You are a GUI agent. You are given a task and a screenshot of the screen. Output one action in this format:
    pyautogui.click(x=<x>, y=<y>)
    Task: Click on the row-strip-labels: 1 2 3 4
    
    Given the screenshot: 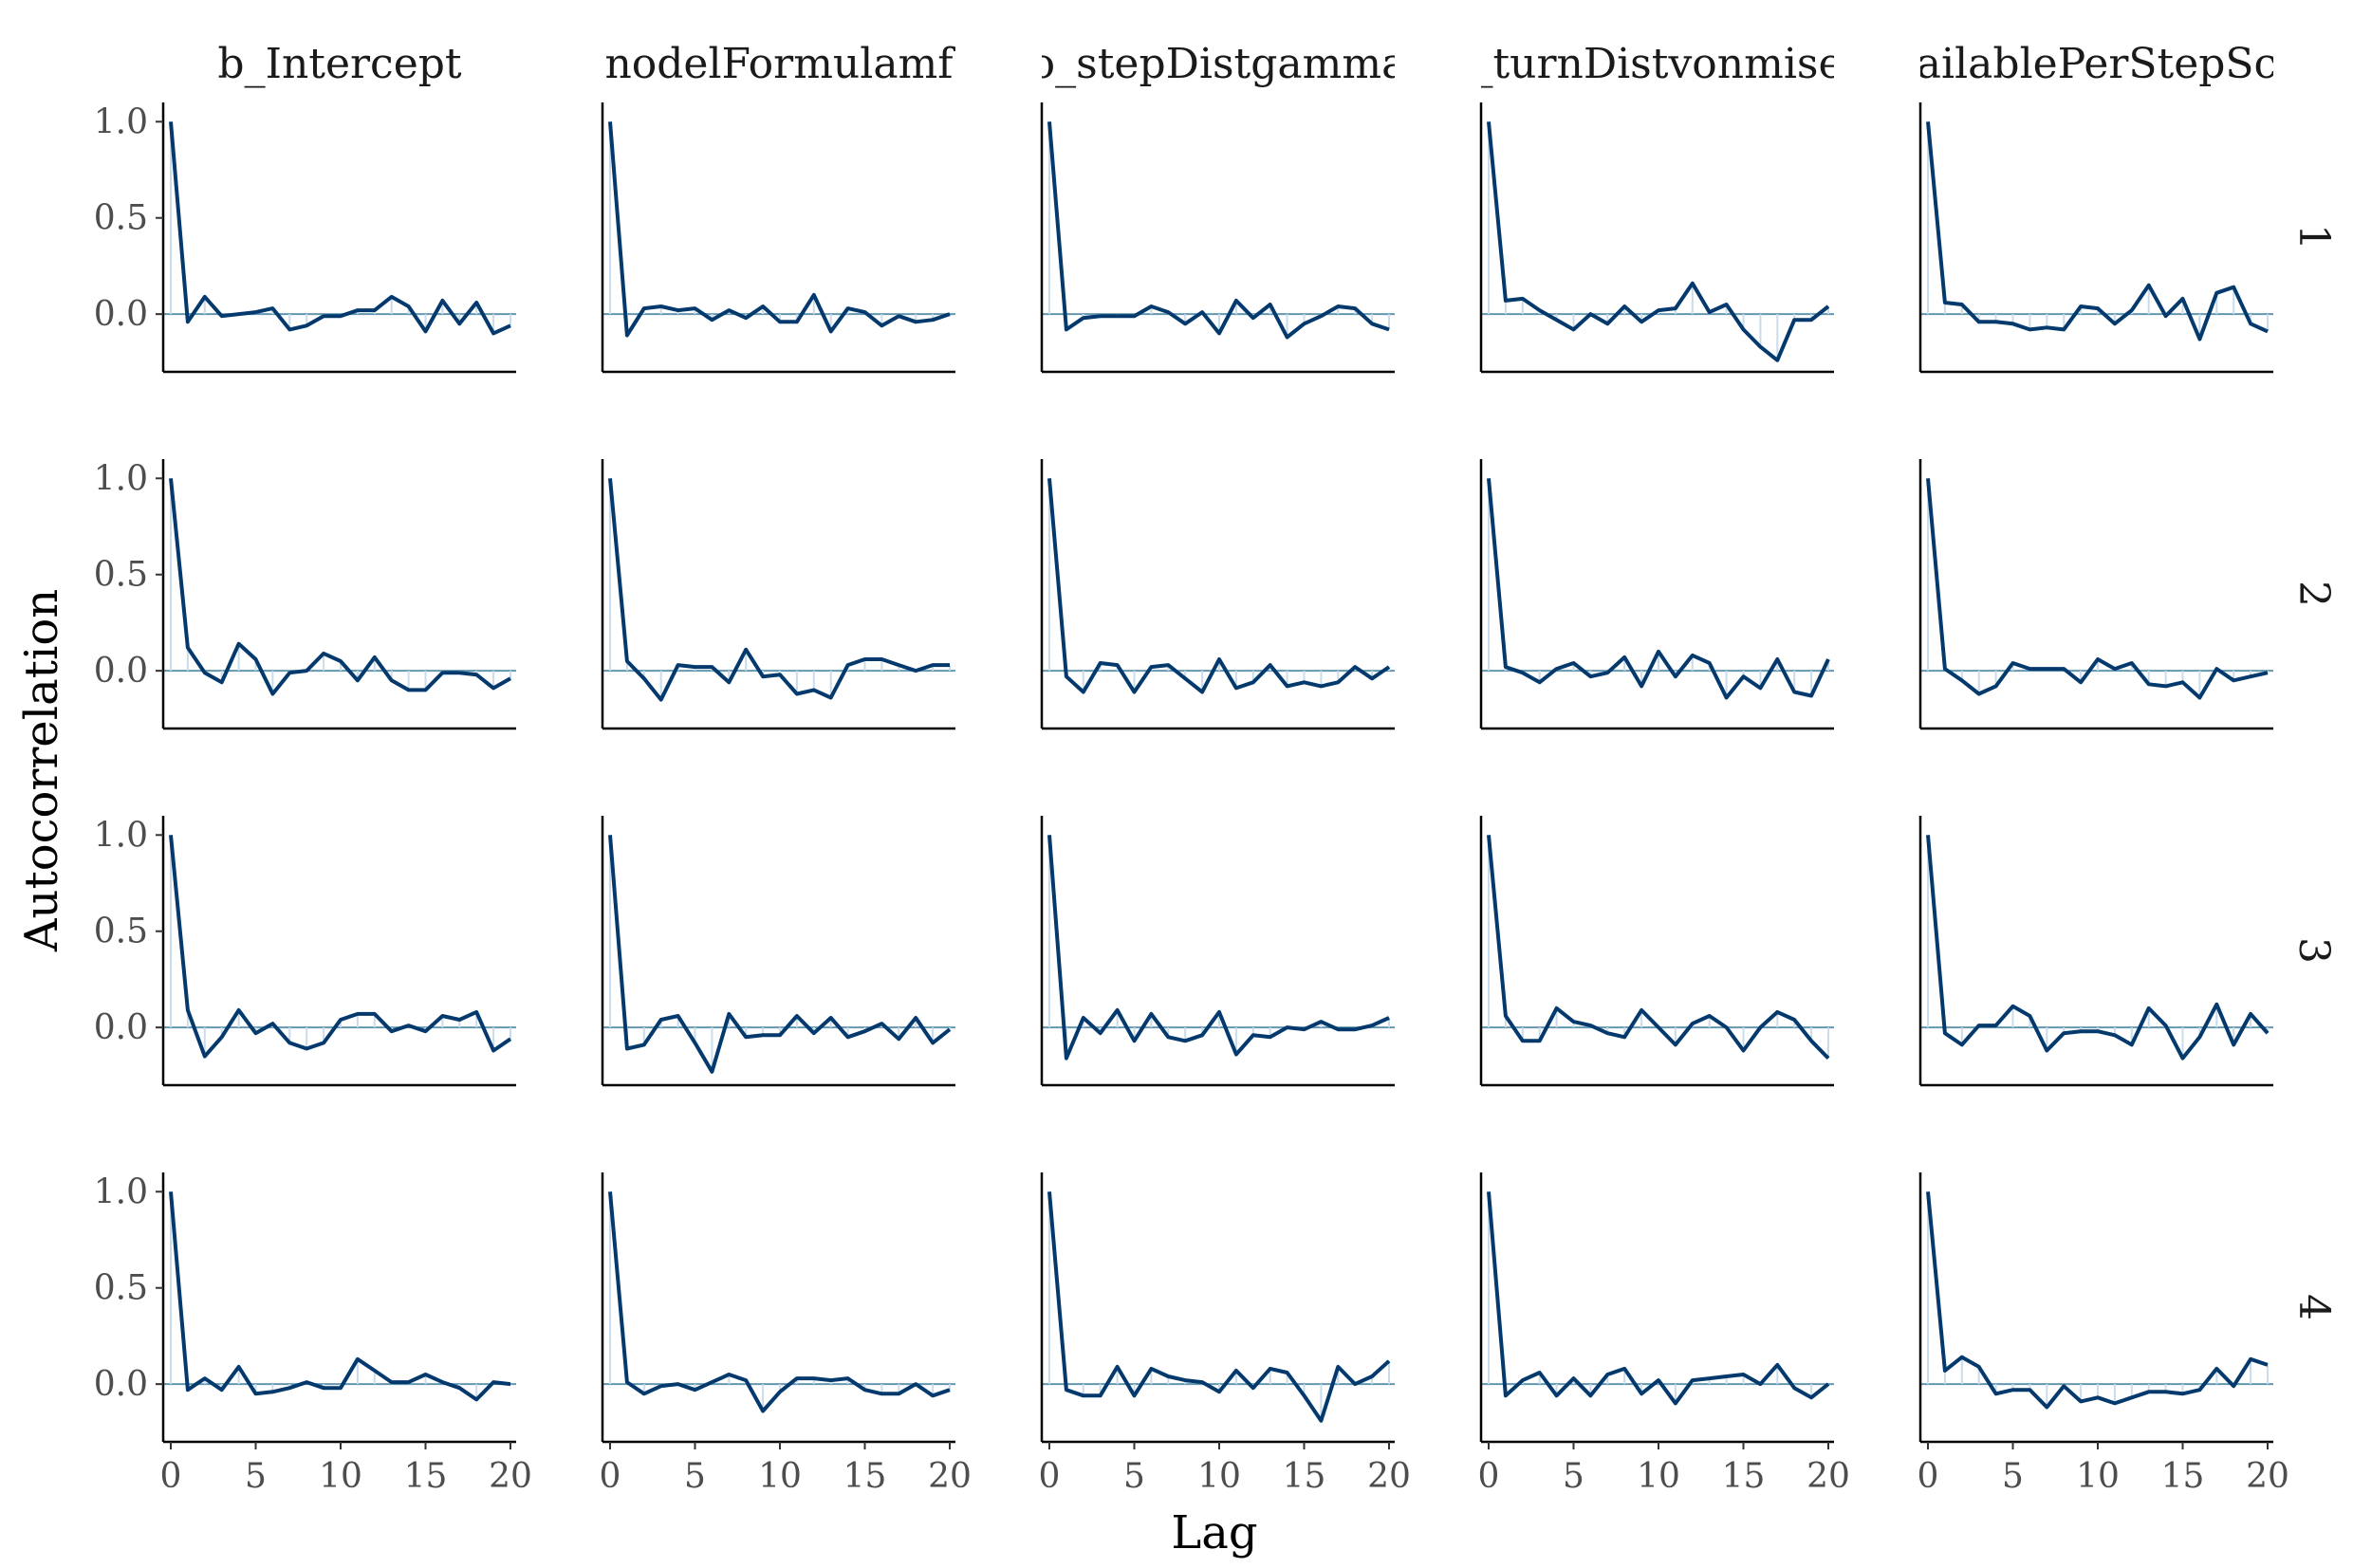 What is the action you would take?
    pyautogui.click(x=2313, y=772)
    